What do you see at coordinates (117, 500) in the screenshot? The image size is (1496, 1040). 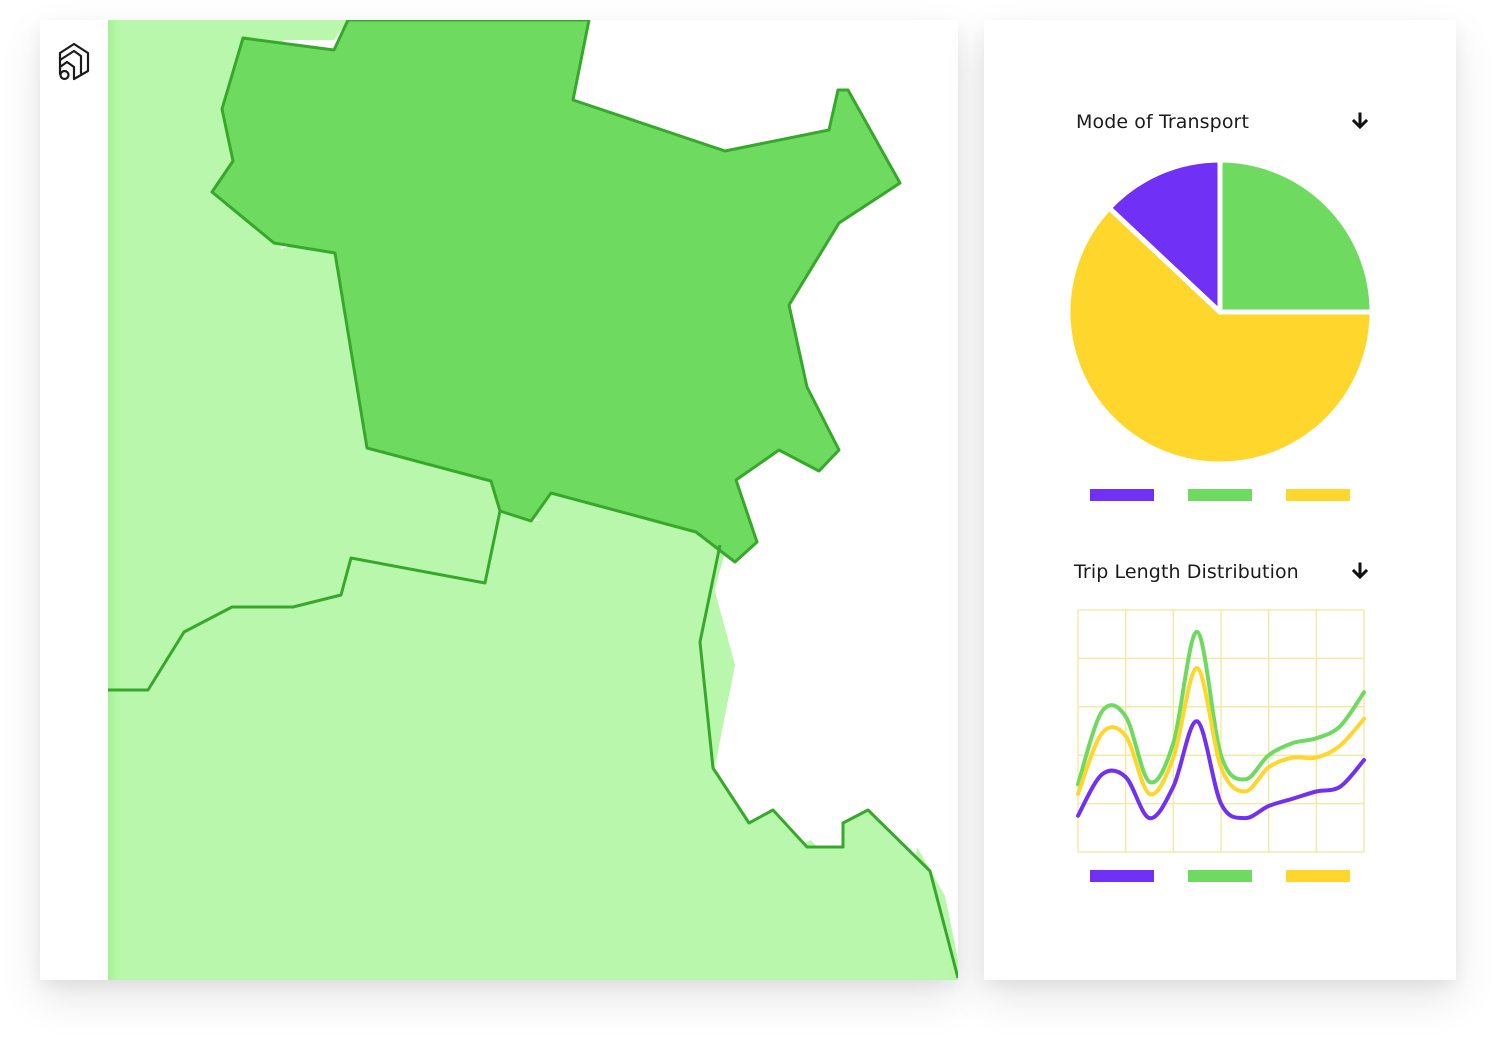 I see `map-edge-shade` at bounding box center [117, 500].